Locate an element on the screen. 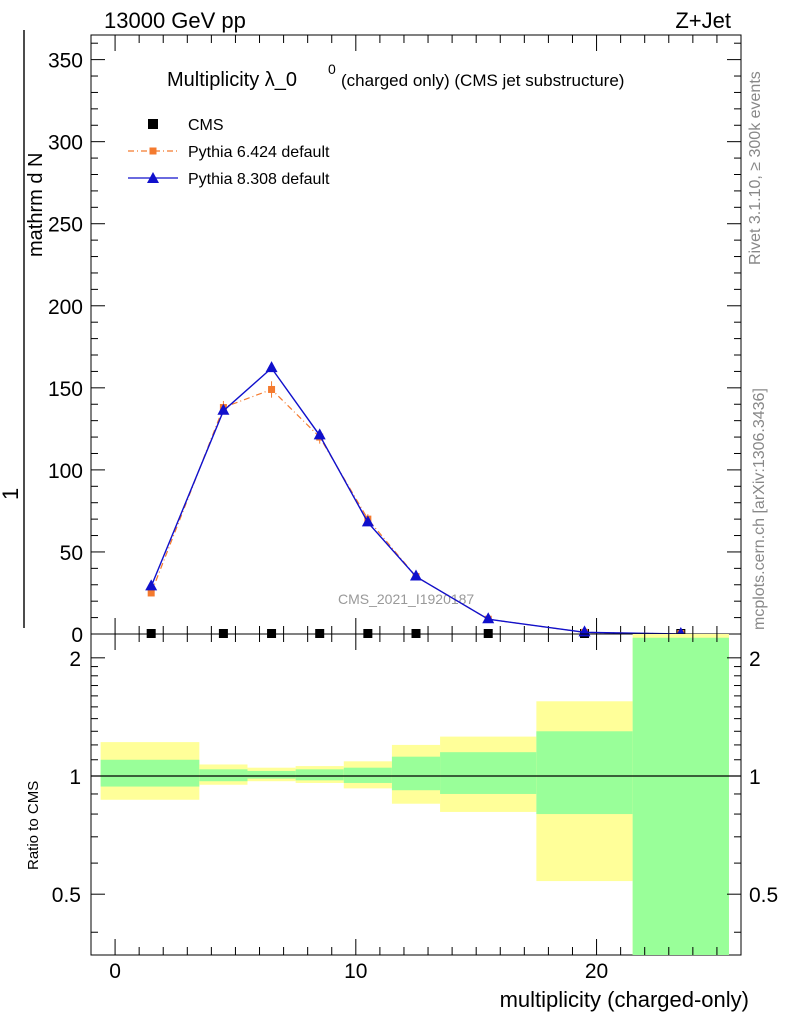 The image size is (786, 1024). analysis-label: CMS_2021_I1920187 is located at coordinates (406, 599).